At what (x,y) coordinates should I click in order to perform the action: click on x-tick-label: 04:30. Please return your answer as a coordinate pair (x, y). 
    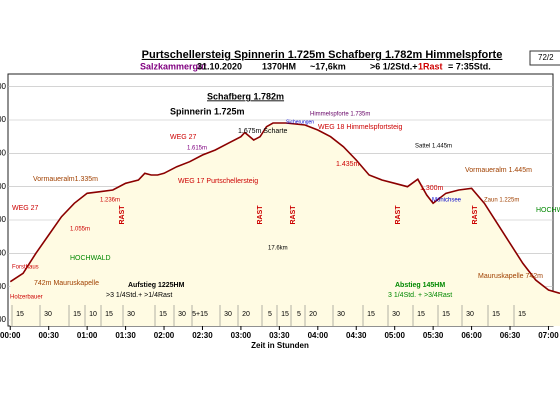
    Looking at the image, I should click on (356, 335).